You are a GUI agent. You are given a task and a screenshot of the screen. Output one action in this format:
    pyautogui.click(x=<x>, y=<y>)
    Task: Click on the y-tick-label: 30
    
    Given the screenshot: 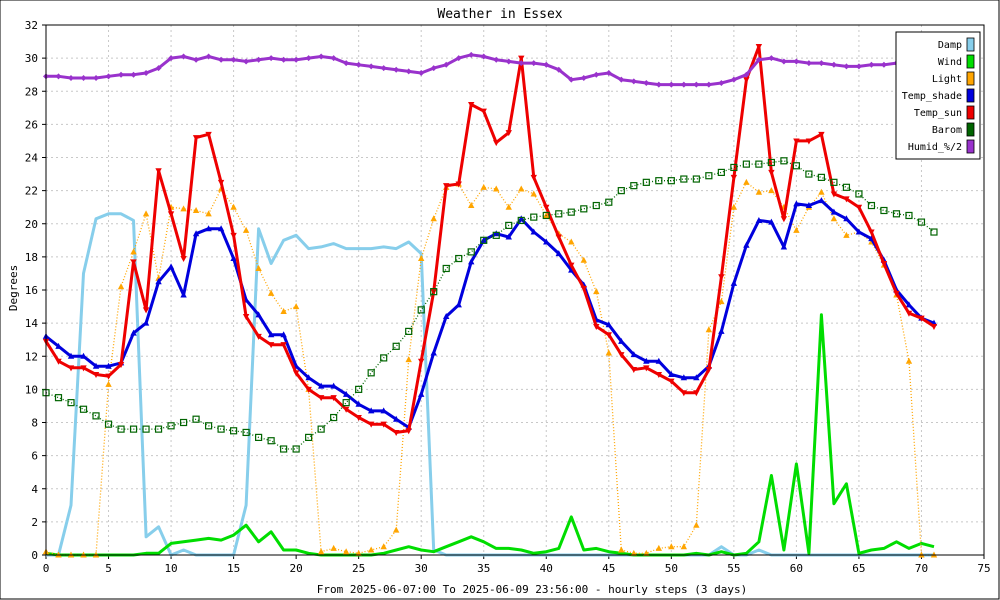 What is the action you would take?
    pyautogui.click(x=31, y=58)
    